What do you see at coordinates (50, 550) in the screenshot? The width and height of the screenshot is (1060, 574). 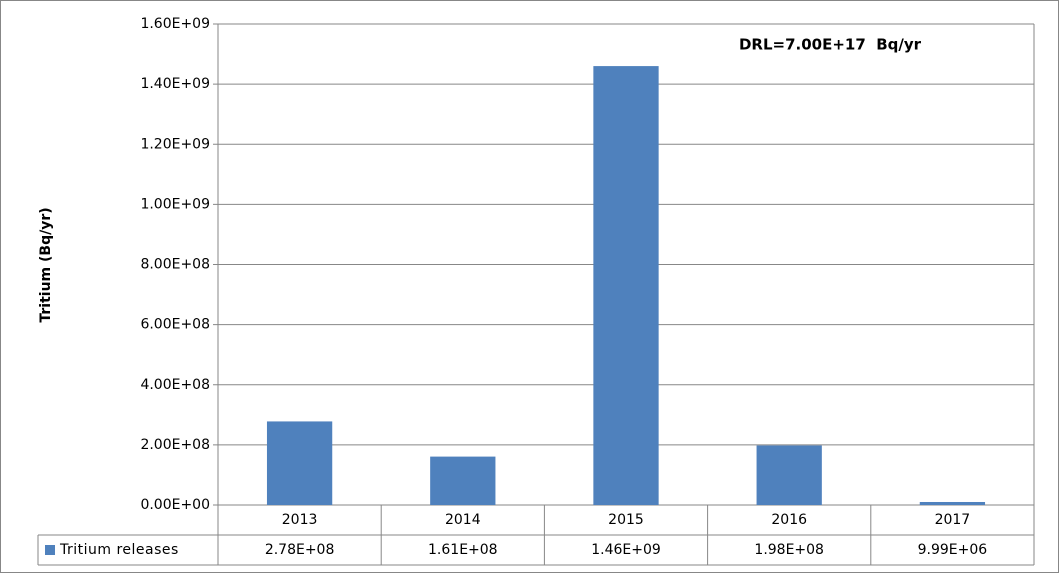 I see `legend-key` at bounding box center [50, 550].